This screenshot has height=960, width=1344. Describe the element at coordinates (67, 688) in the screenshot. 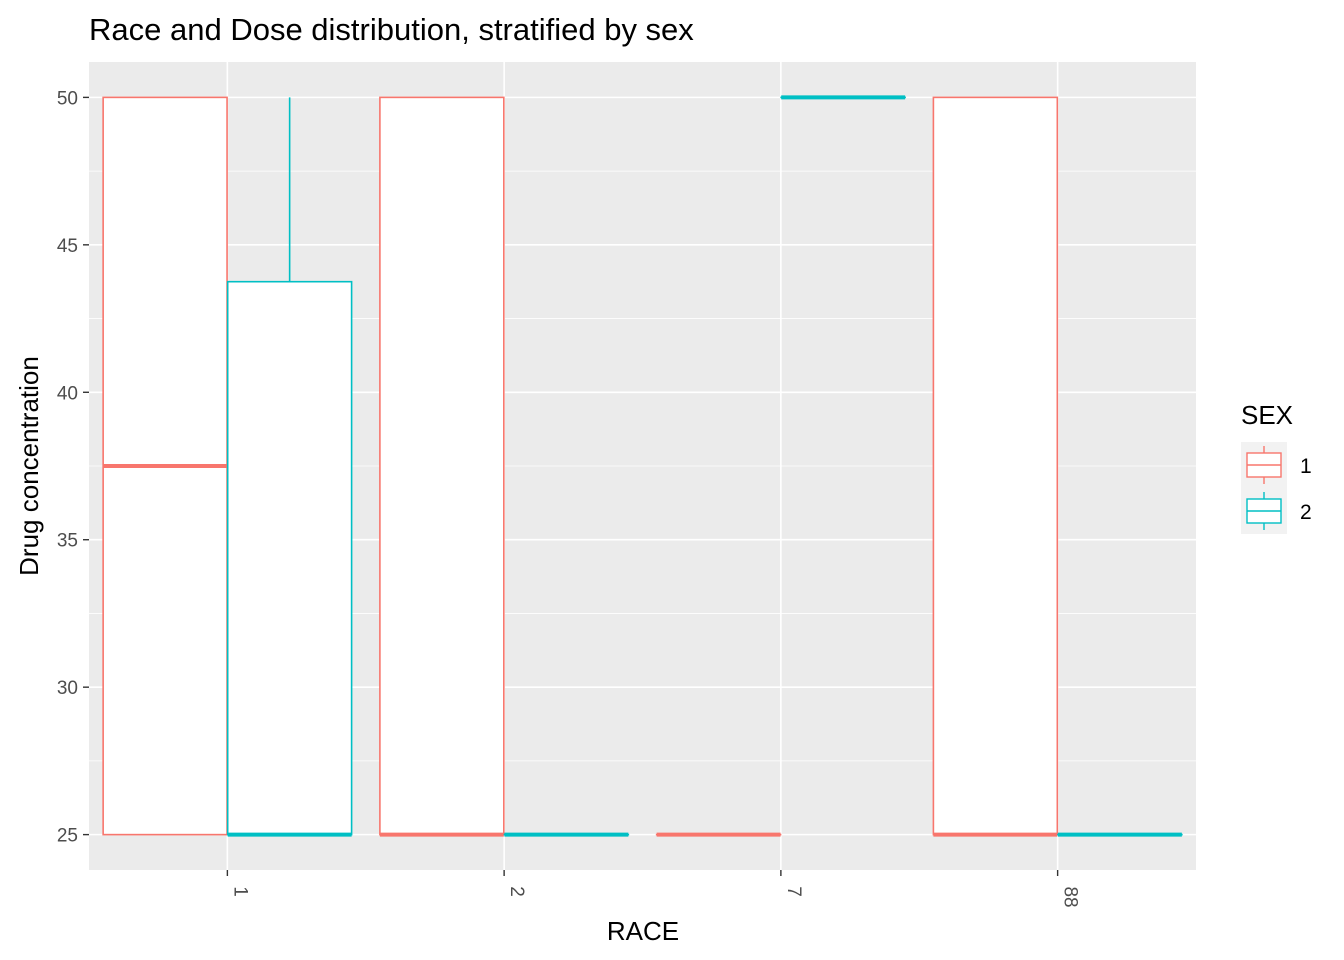

I see `y-tick-label: 30` at that location.